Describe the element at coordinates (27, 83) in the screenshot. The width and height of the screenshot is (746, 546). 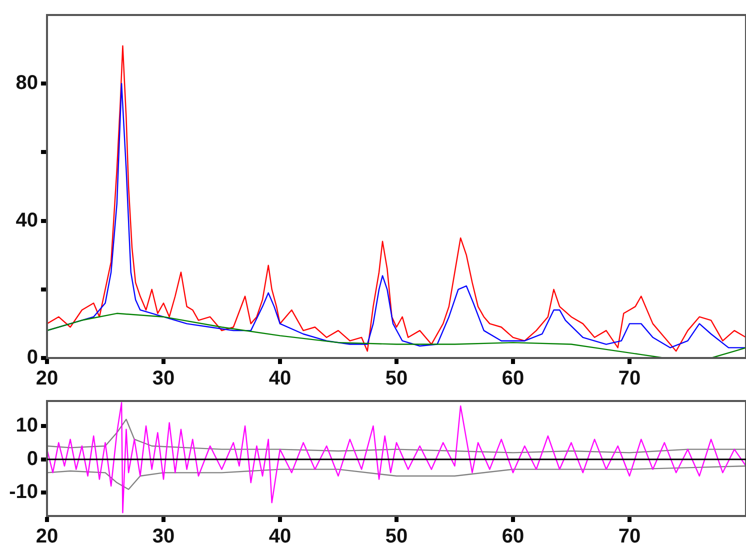
I see `y-tick-label: 80` at that location.